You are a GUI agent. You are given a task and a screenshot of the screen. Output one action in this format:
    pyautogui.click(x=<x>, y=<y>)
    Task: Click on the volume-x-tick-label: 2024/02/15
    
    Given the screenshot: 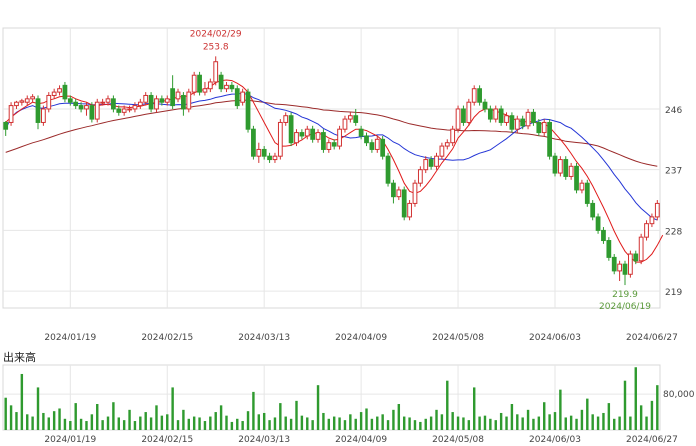 What is the action you would take?
    pyautogui.click(x=167, y=440)
    